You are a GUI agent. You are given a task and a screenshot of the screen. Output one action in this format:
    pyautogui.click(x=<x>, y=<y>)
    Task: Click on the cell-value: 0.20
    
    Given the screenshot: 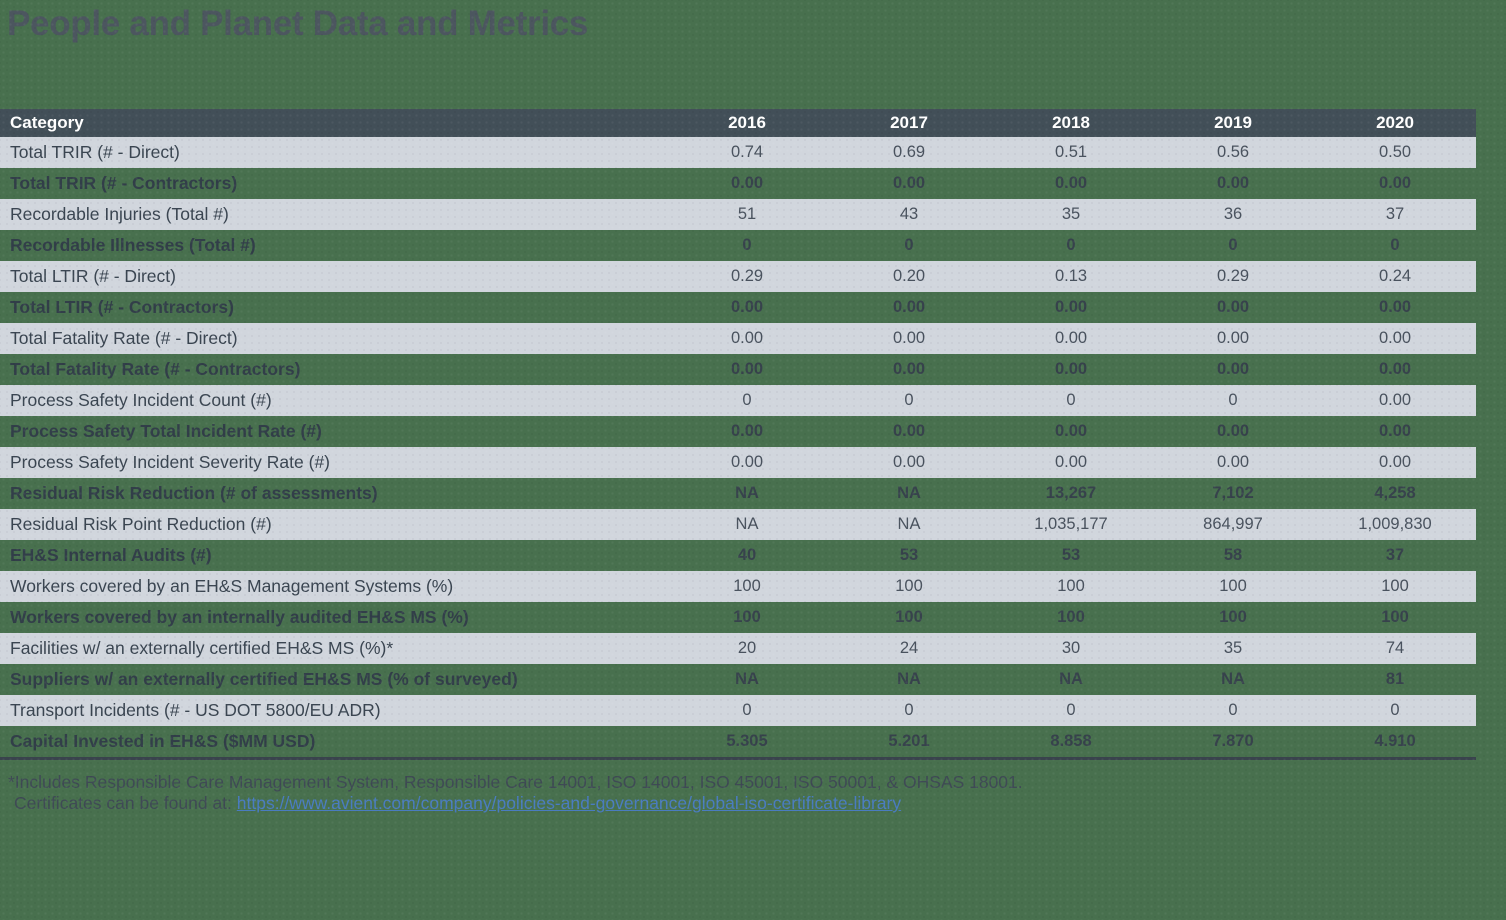 What is the action you would take?
    pyautogui.click(x=909, y=276)
    